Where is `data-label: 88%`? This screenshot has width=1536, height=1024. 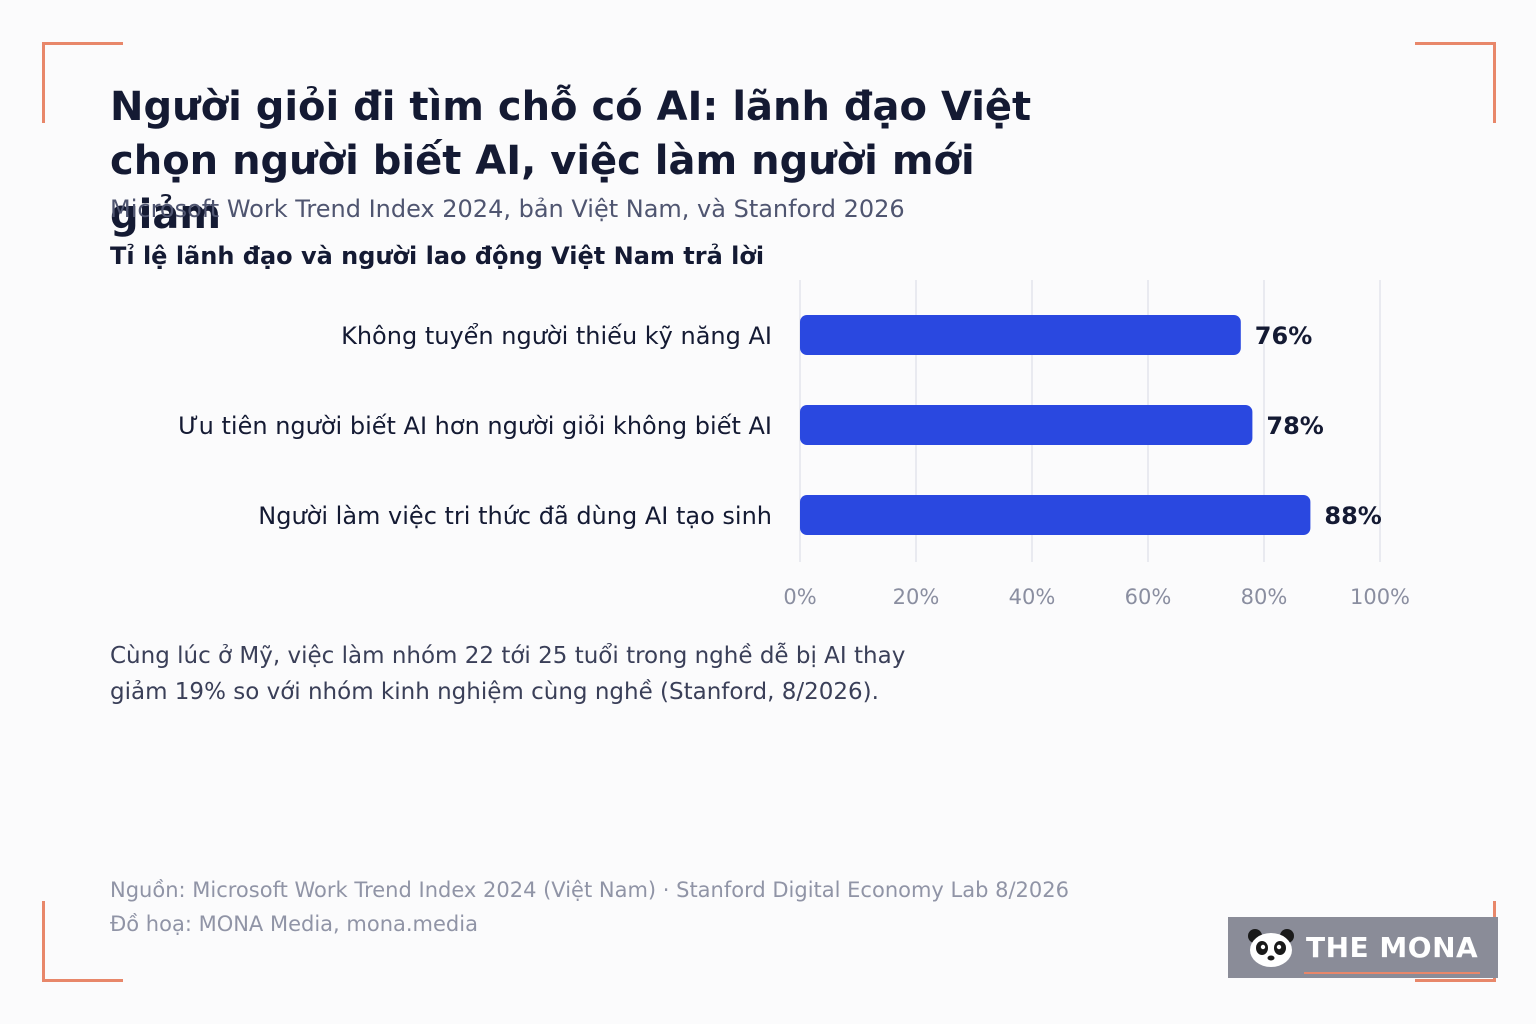
data-label: 88% is located at coordinates (1352, 516).